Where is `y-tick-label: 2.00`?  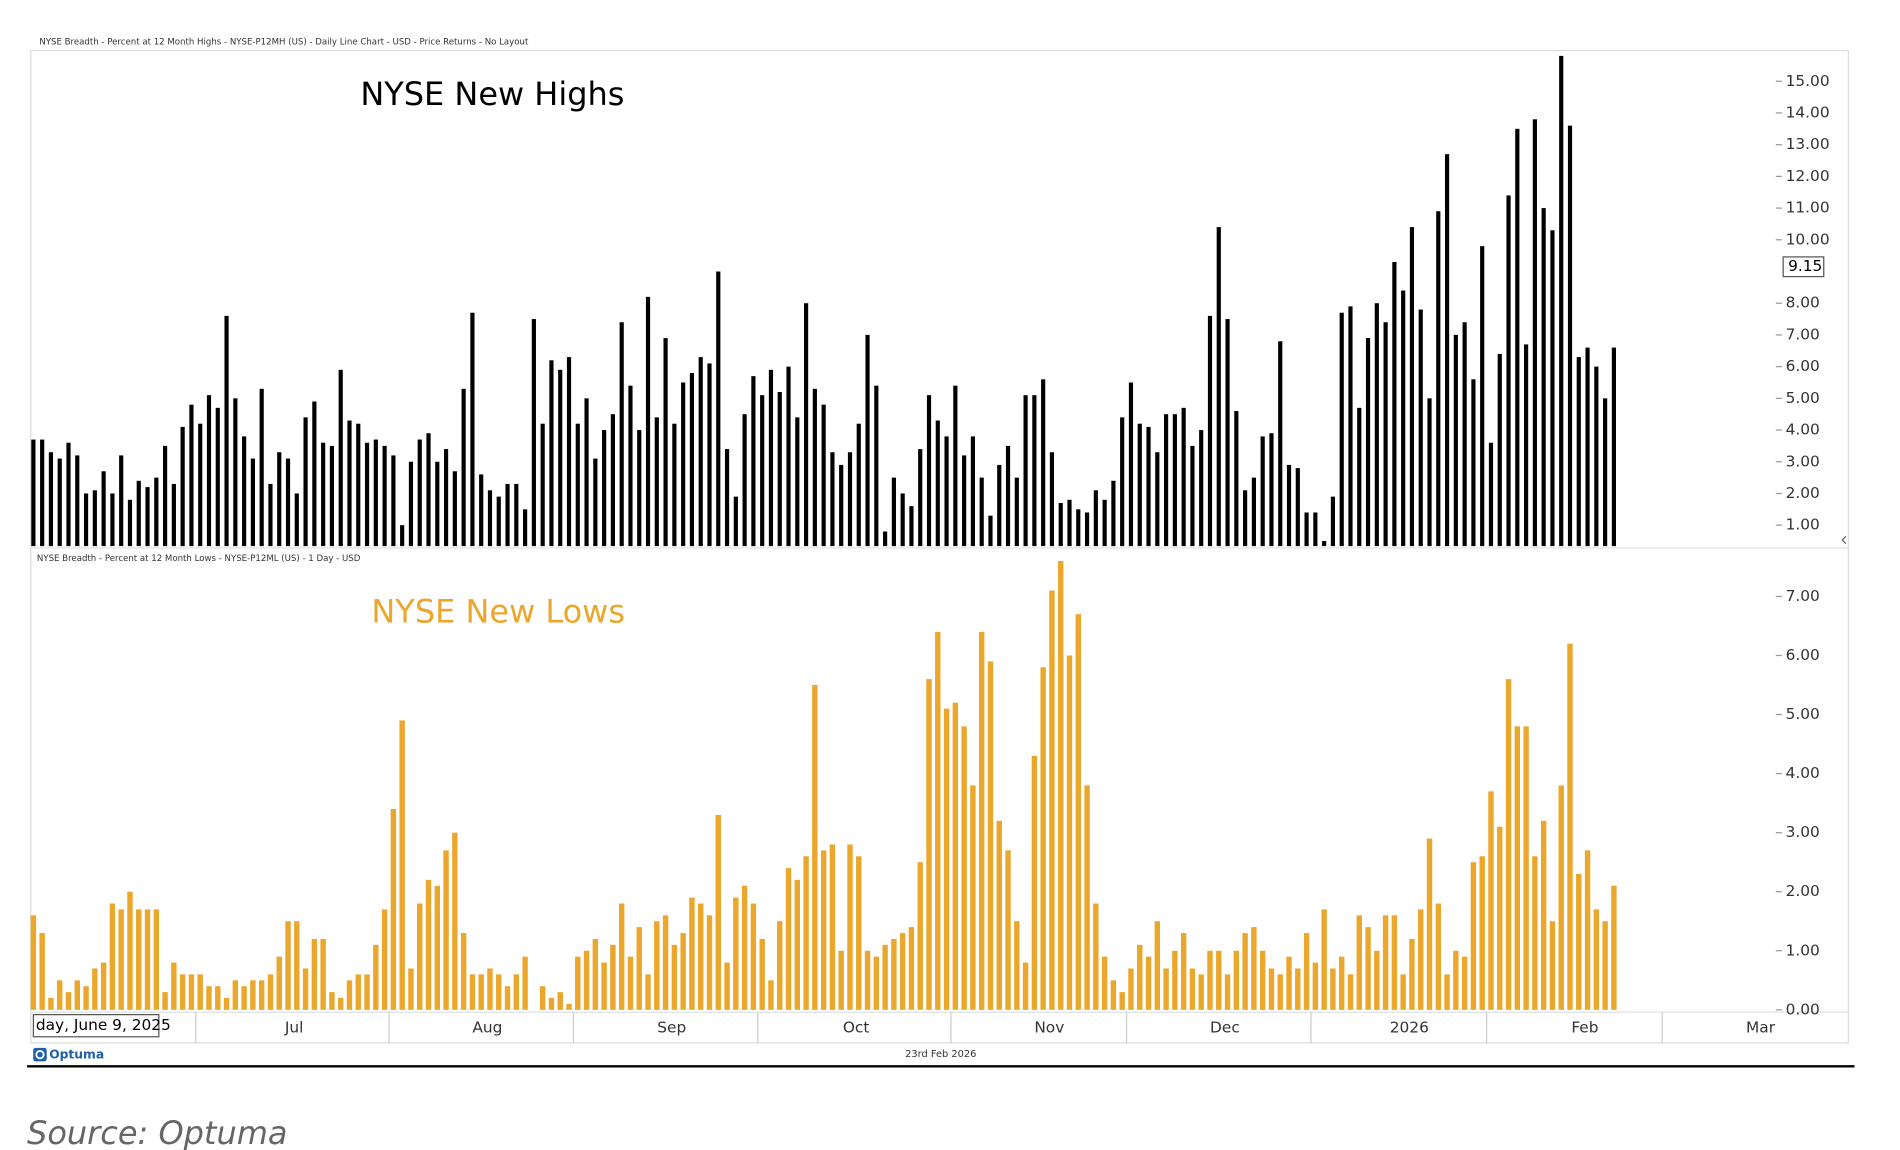
y-tick-label: 2.00 is located at coordinates (1803, 493).